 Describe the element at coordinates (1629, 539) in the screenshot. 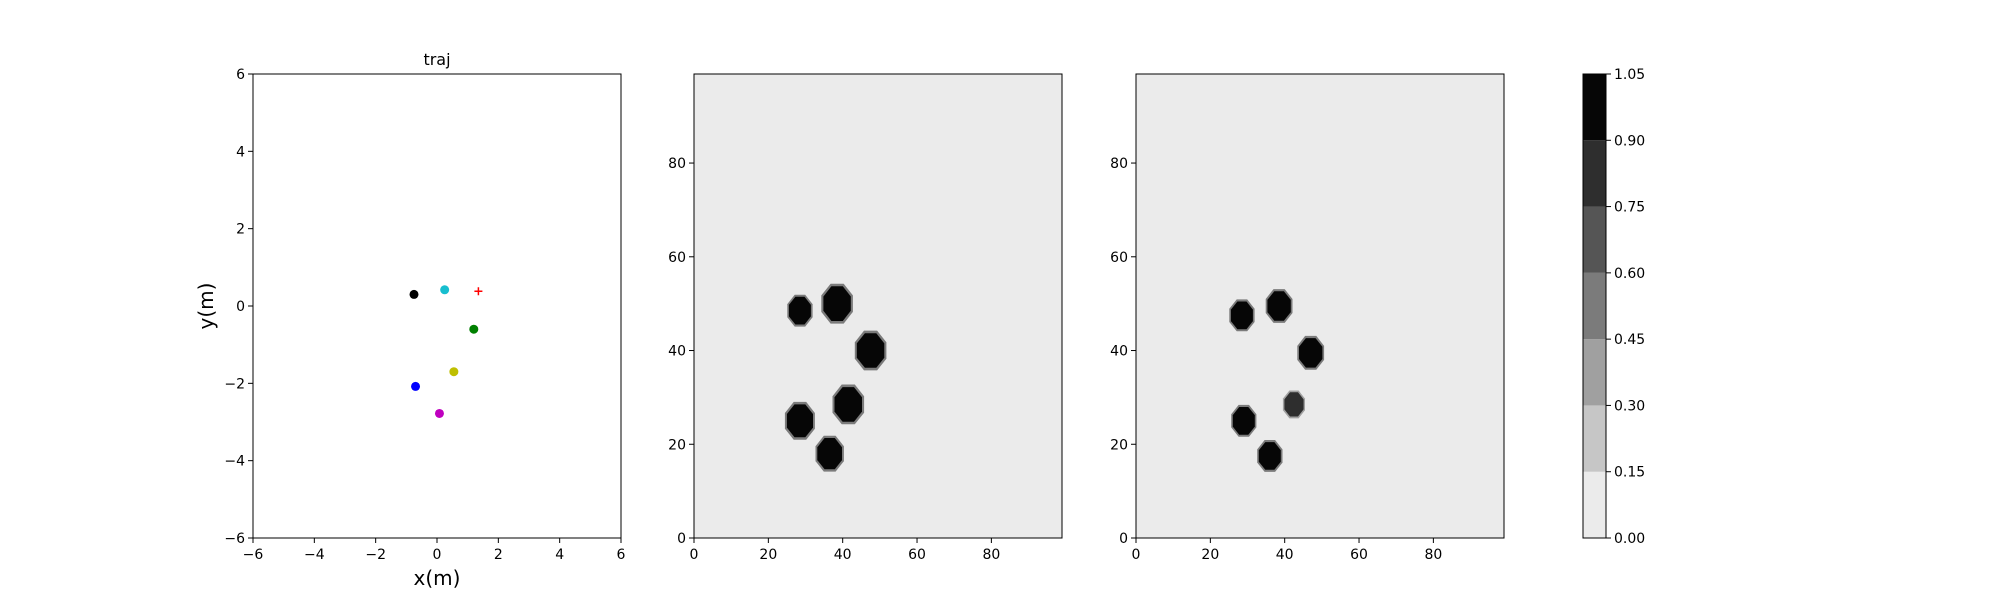

I see `colorbar-tick-label: 0.00` at that location.